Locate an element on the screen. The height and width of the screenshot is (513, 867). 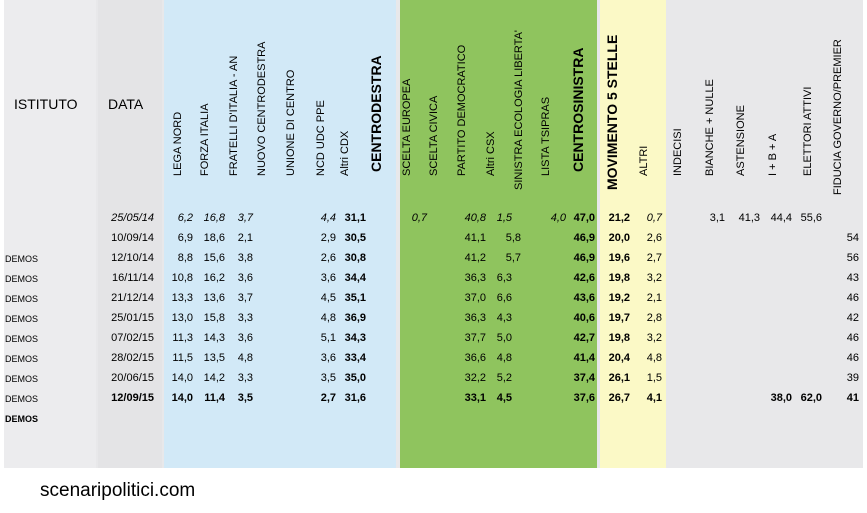
row-date: 25/05/14 is located at coordinates (132, 218).